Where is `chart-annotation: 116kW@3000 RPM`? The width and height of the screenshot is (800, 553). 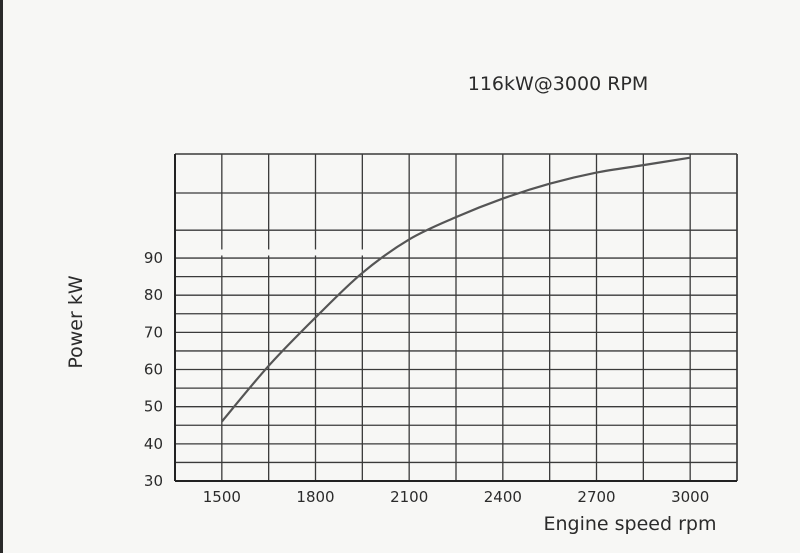
chart-annotation: 116kW@3000 RPM is located at coordinates (558, 84).